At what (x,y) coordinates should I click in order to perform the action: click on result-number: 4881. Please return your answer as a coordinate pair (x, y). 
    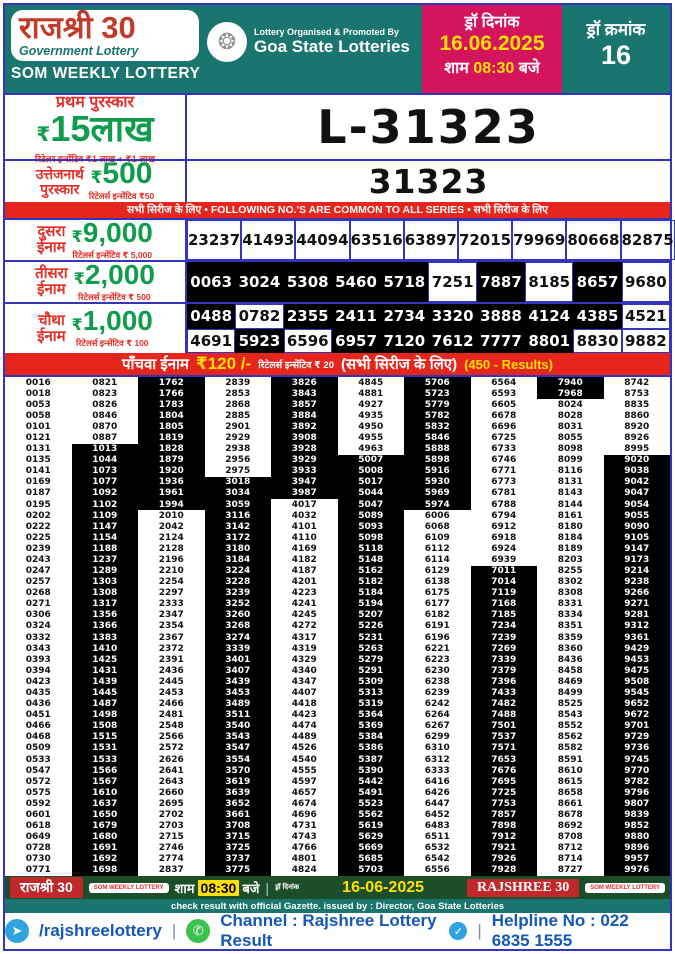
    Looking at the image, I should click on (371, 393).